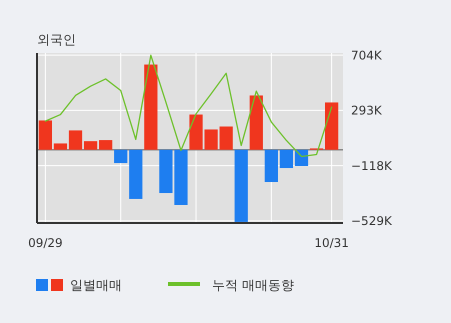  Describe the element at coordinates (56, 40) in the screenshot. I see `chart-title: 외국인` at that location.